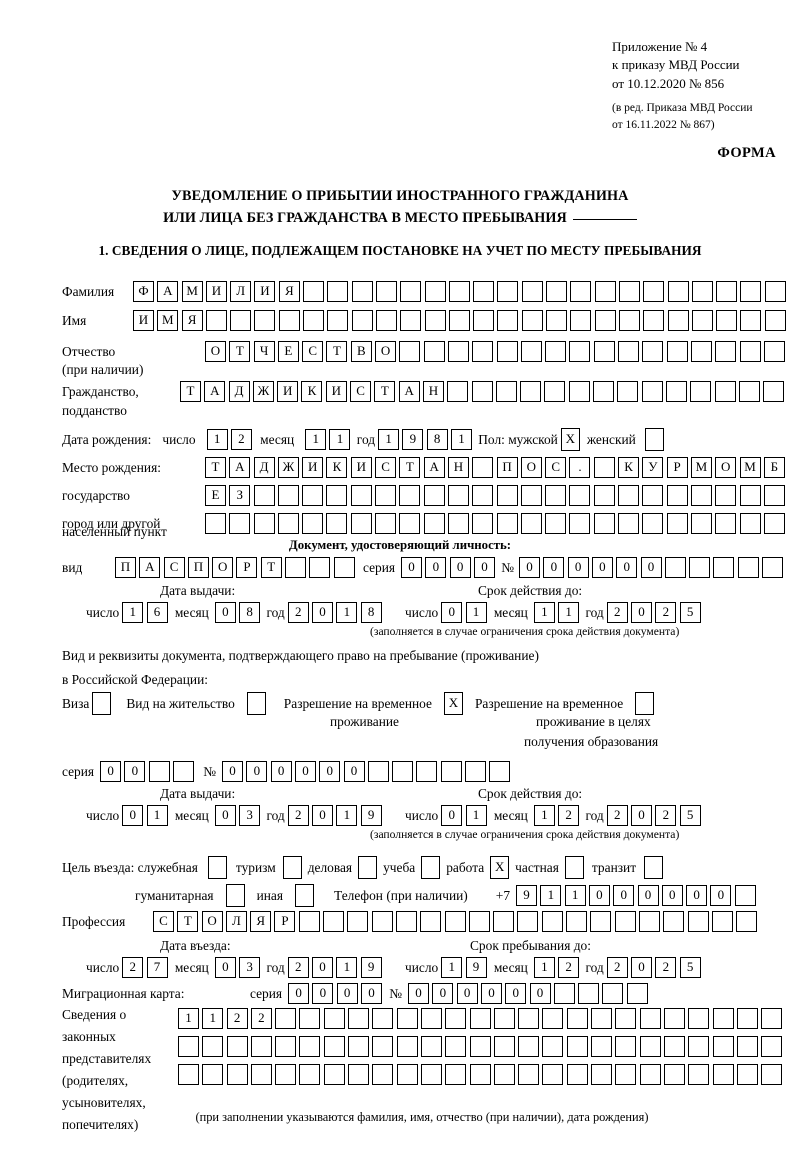 Image resolution: width=800 pixels, height=1163 pixels. Describe the element at coordinates (750, 467) in the screenshot. I see `char-box: М` at that location.